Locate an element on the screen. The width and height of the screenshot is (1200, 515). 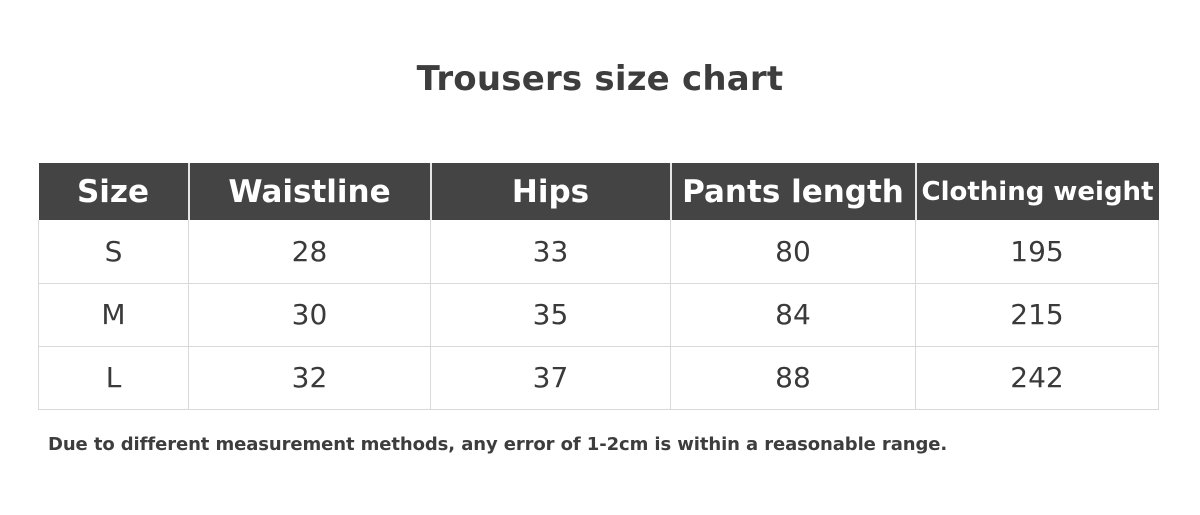
cell-pants-length: 88 is located at coordinates (793, 377).